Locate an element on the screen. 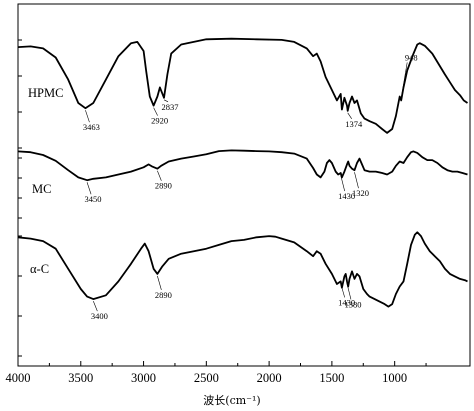 This screenshot has width=474, height=411. x-tick-label: 3500 is located at coordinates (80, 378).